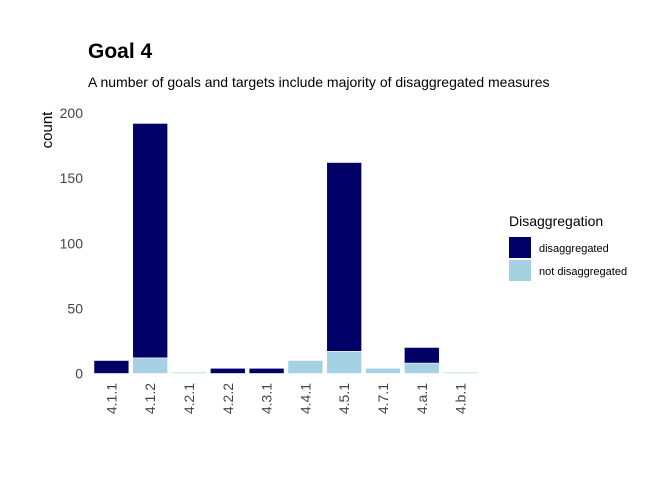  I want to click on bar-segment-not-disaggregated-4.b.1, so click(460, 372).